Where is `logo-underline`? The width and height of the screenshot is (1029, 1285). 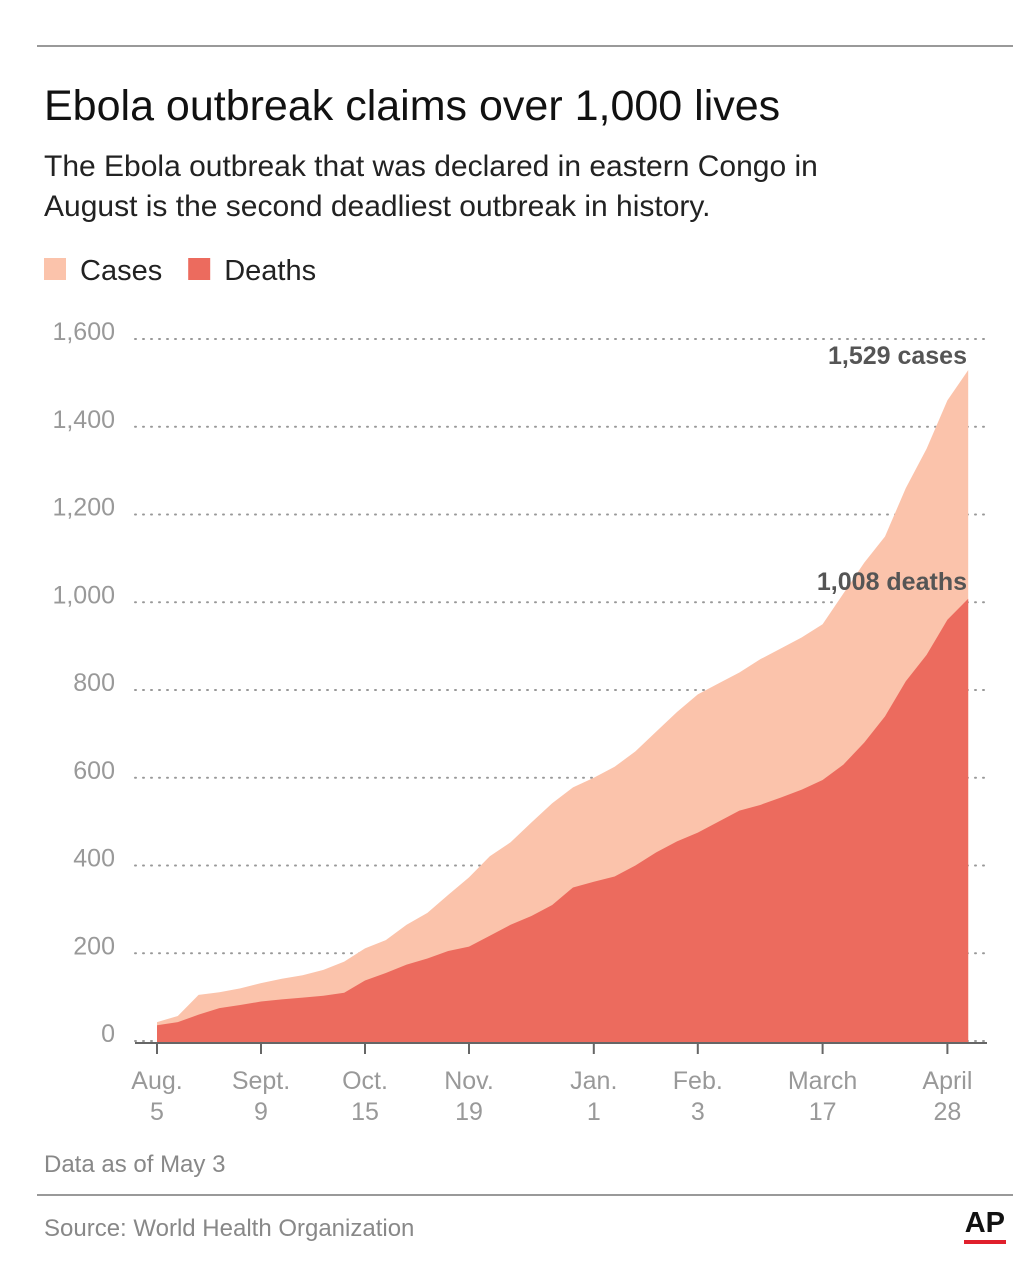 logo-underline is located at coordinates (985, 1242).